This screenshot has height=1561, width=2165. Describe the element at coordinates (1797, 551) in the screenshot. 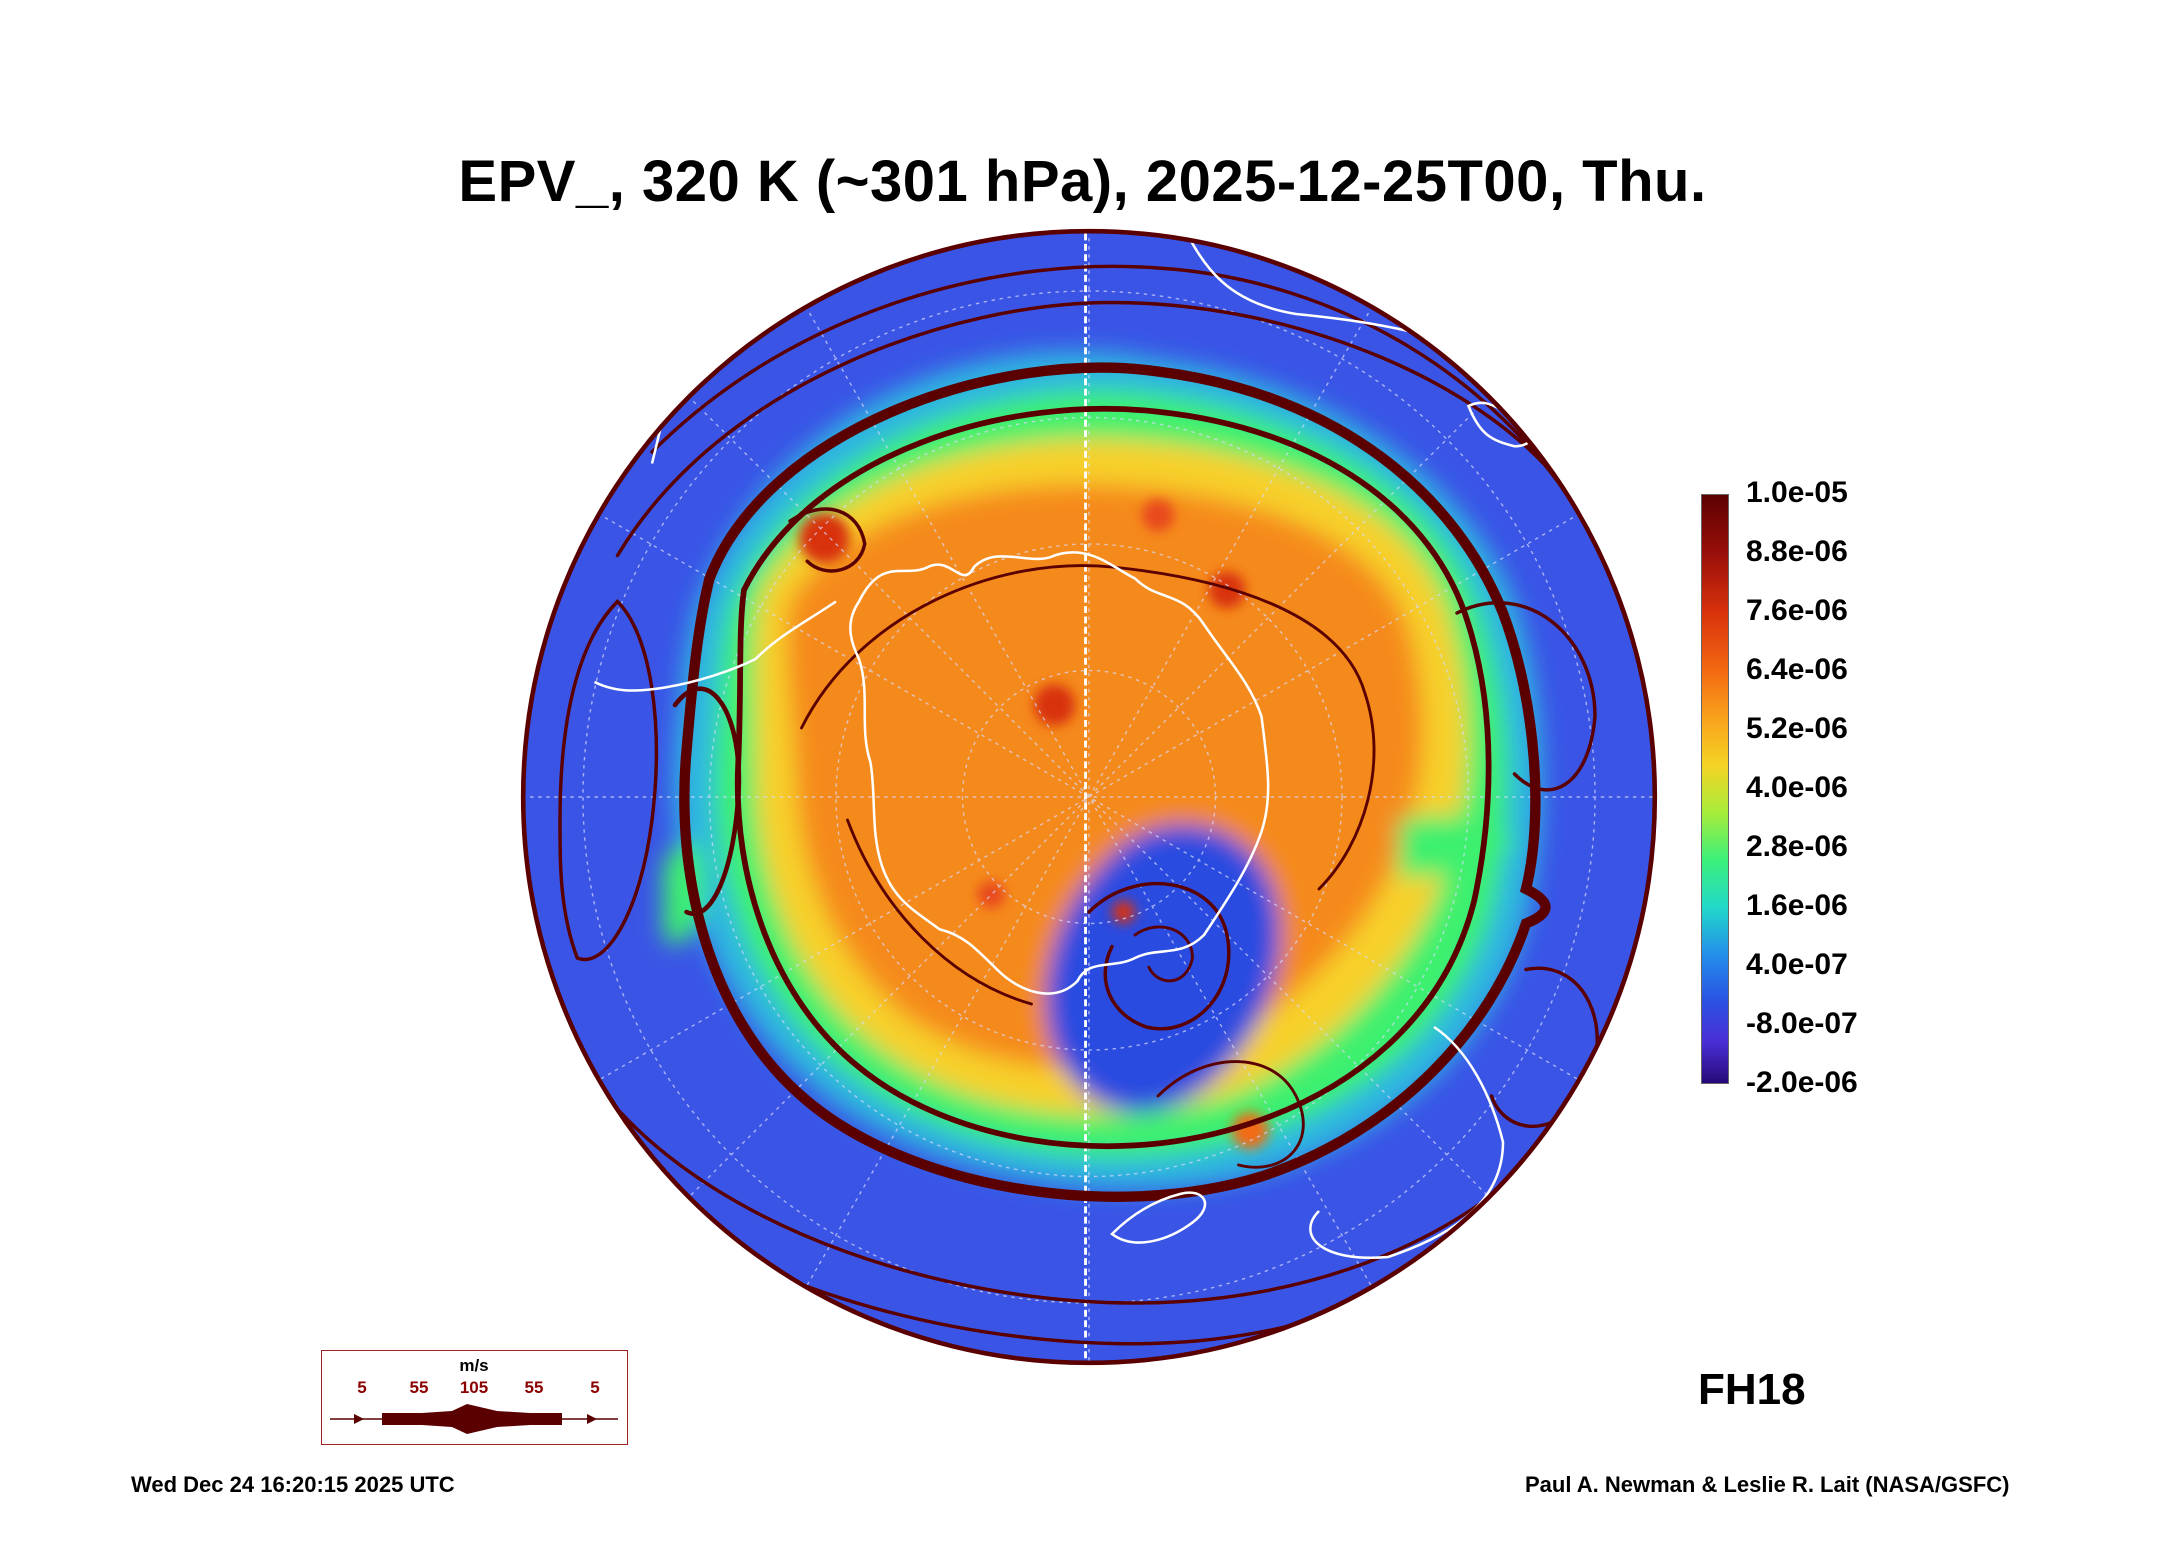

I see `colorbar-label: 8.8e-06` at that location.